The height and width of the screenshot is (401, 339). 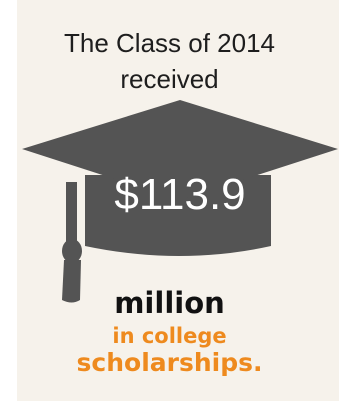 What do you see at coordinates (71, 215) in the screenshot?
I see `tassel-cord` at bounding box center [71, 215].